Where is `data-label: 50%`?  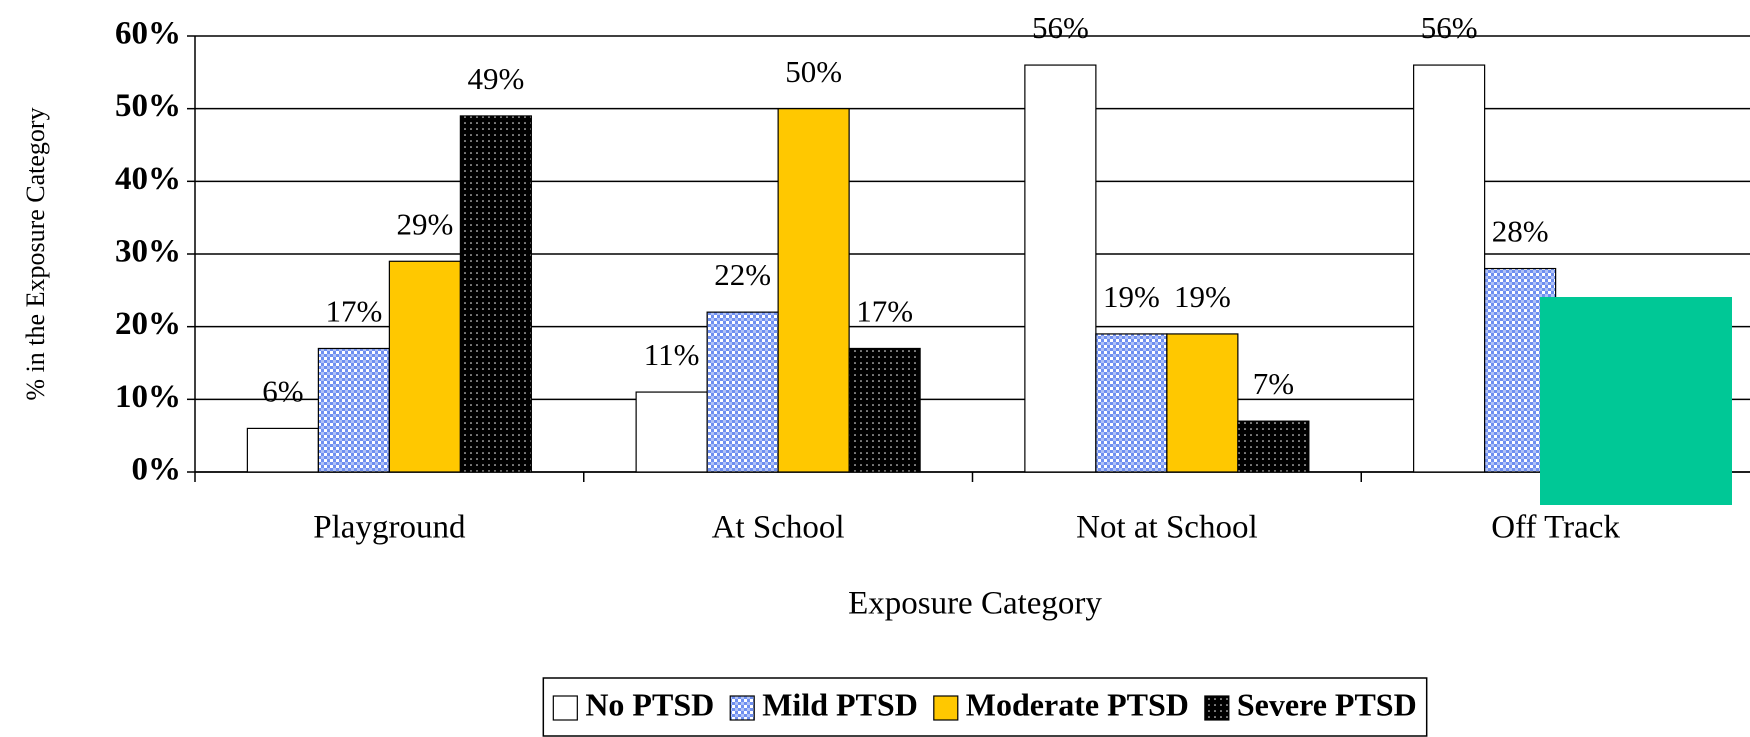
data-label: 50% is located at coordinates (813, 71).